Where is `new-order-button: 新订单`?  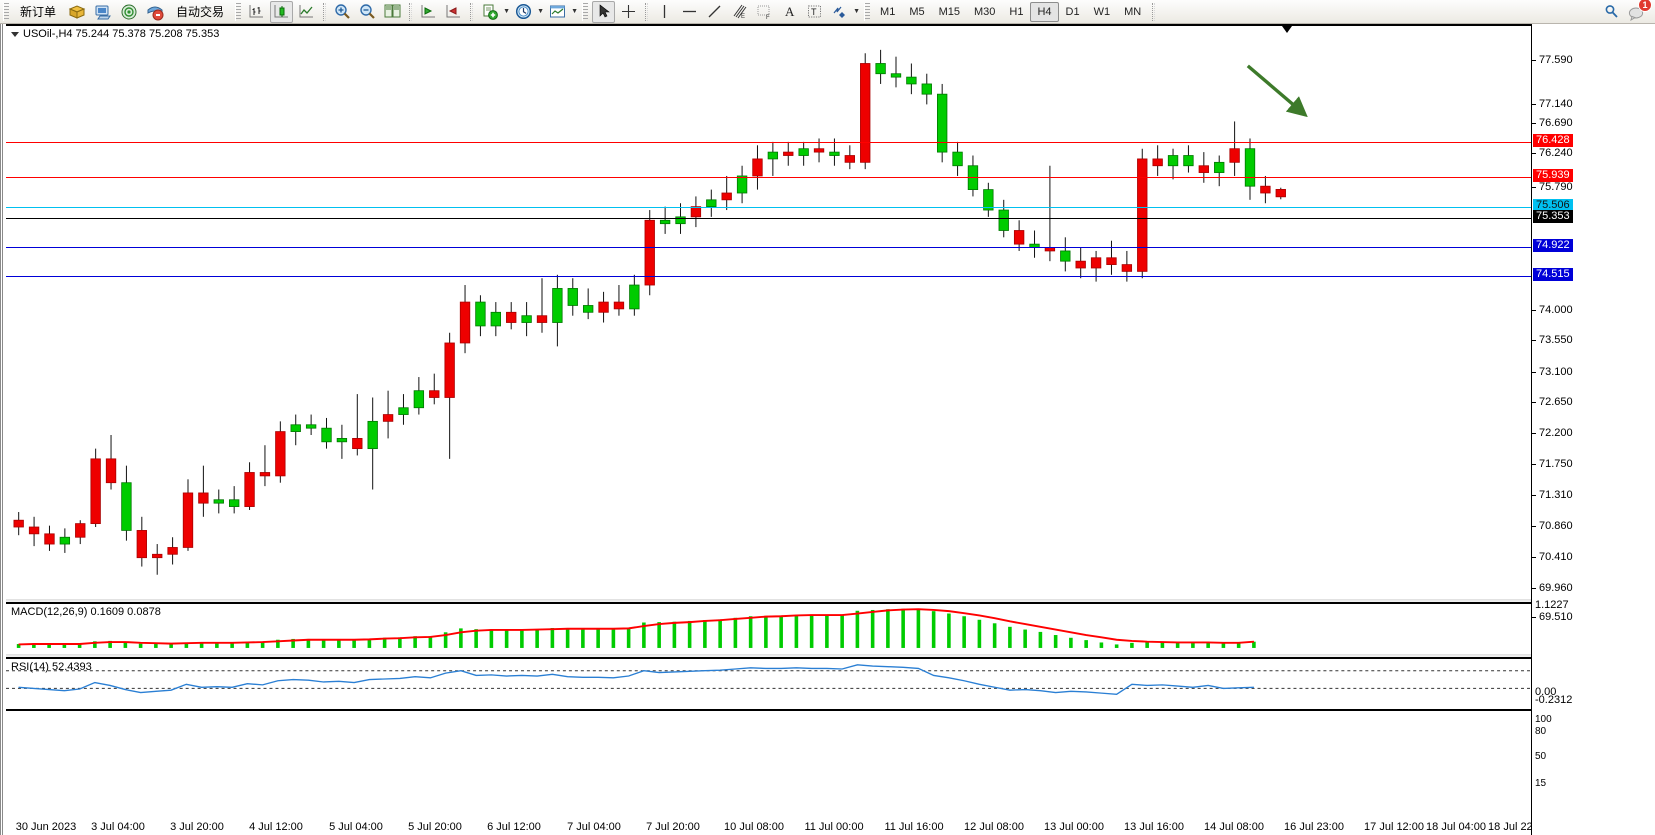
new-order-button: 新订单 is located at coordinates (38, 12).